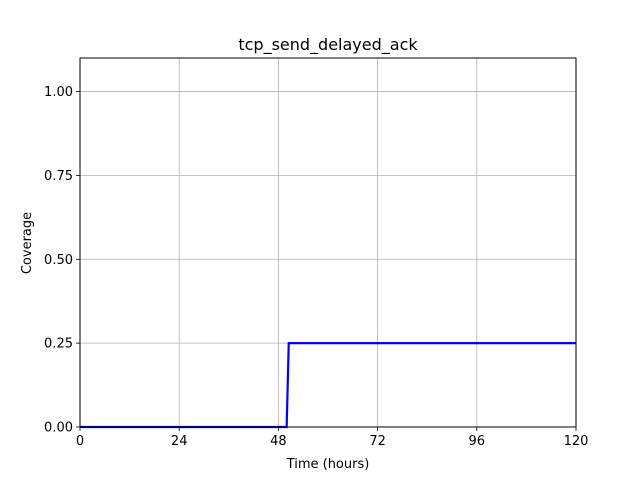 This screenshot has width=640, height=480. Describe the element at coordinates (179, 441) in the screenshot. I see `x-tick-label: 24` at that location.